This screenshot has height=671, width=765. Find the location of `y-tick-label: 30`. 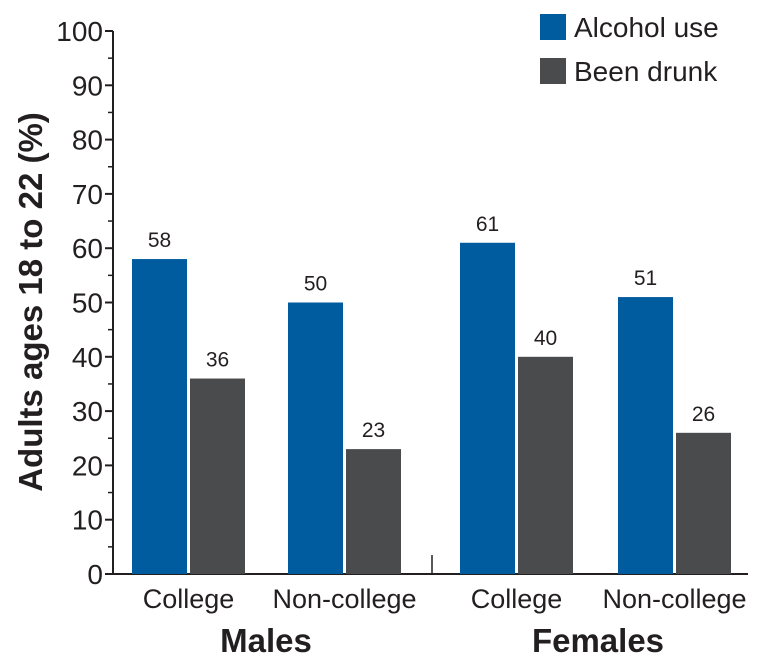

y-tick-label: 30 is located at coordinates (87, 411).